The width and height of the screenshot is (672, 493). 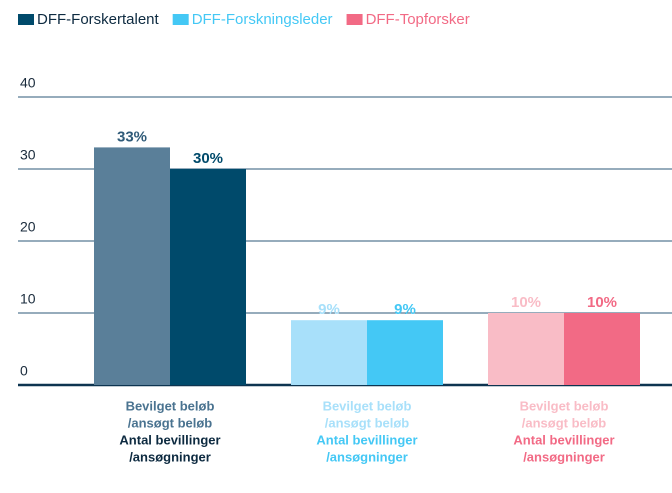 I want to click on y-tick-label: 0, so click(x=24, y=371).